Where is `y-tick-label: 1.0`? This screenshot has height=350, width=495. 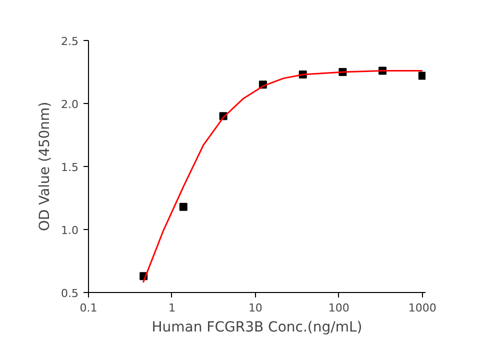 y-tick-label: 1.0 is located at coordinates (70, 230).